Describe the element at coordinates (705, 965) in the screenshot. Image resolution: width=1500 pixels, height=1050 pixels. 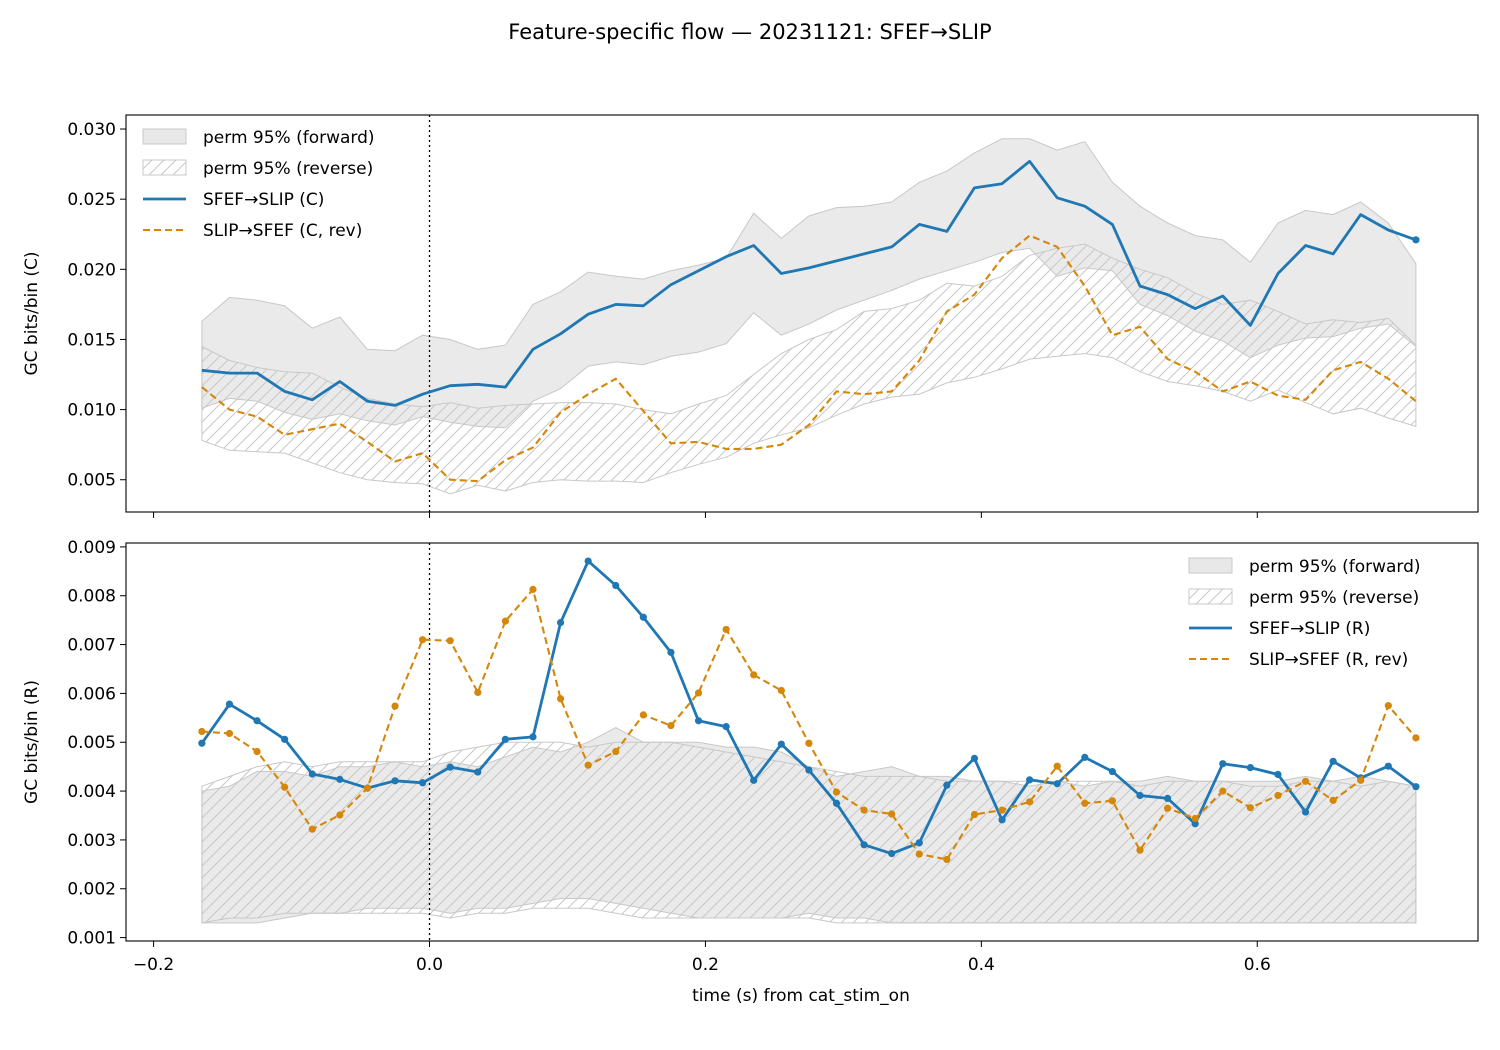
I see `x-tick-label: 0.2` at that location.